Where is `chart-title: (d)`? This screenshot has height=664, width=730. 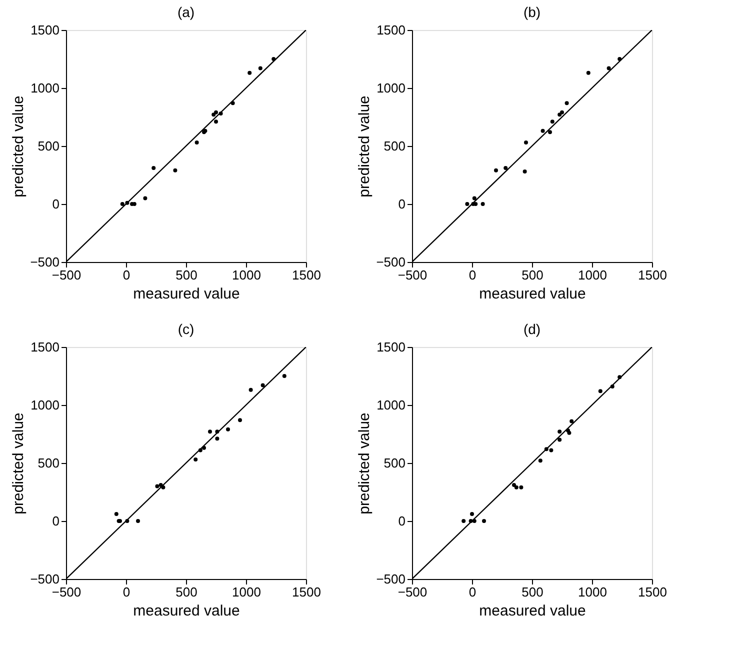
chart-title: (d) is located at coordinates (532, 329).